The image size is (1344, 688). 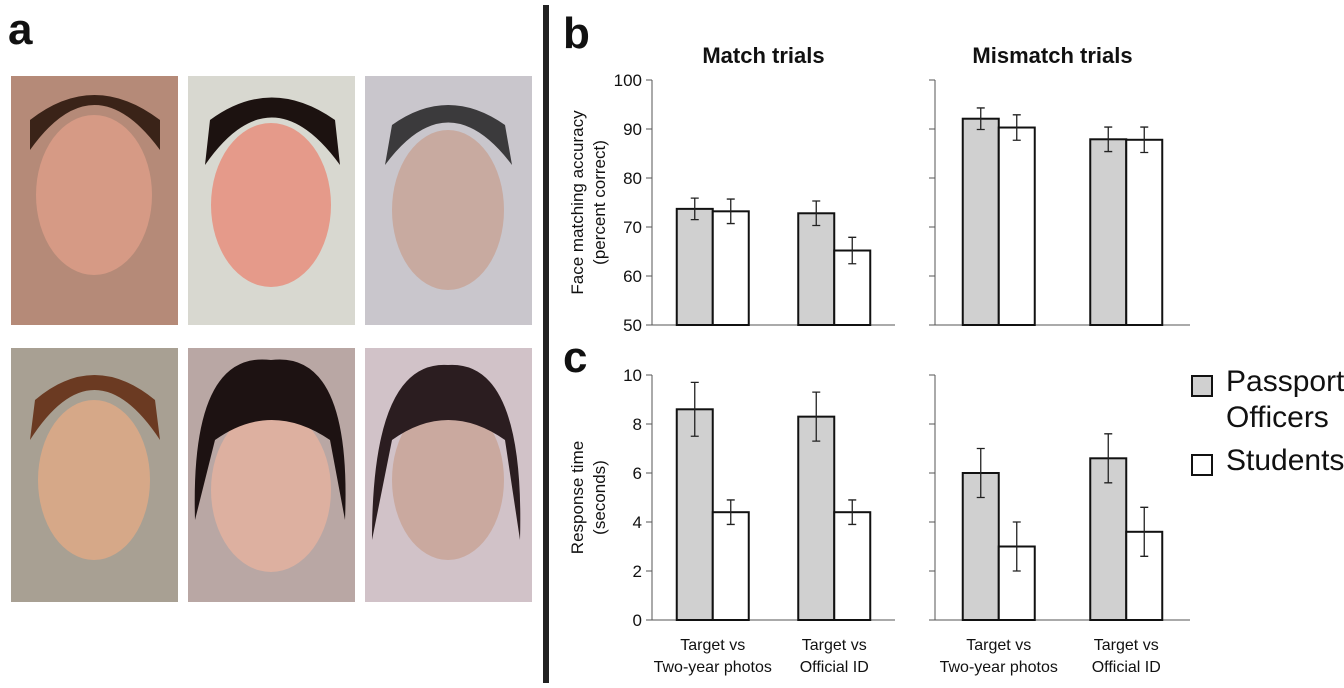 I want to click on divider, so click(x=546, y=344).